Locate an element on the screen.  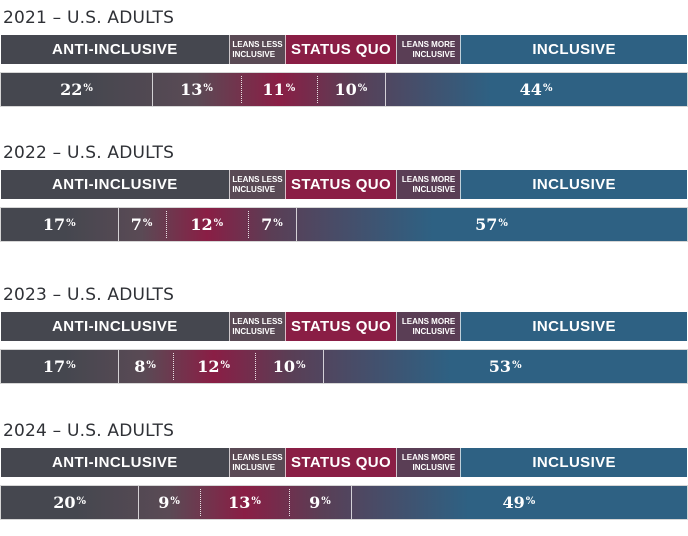
segment-anti-inclusive: 17% is located at coordinates (59, 366).